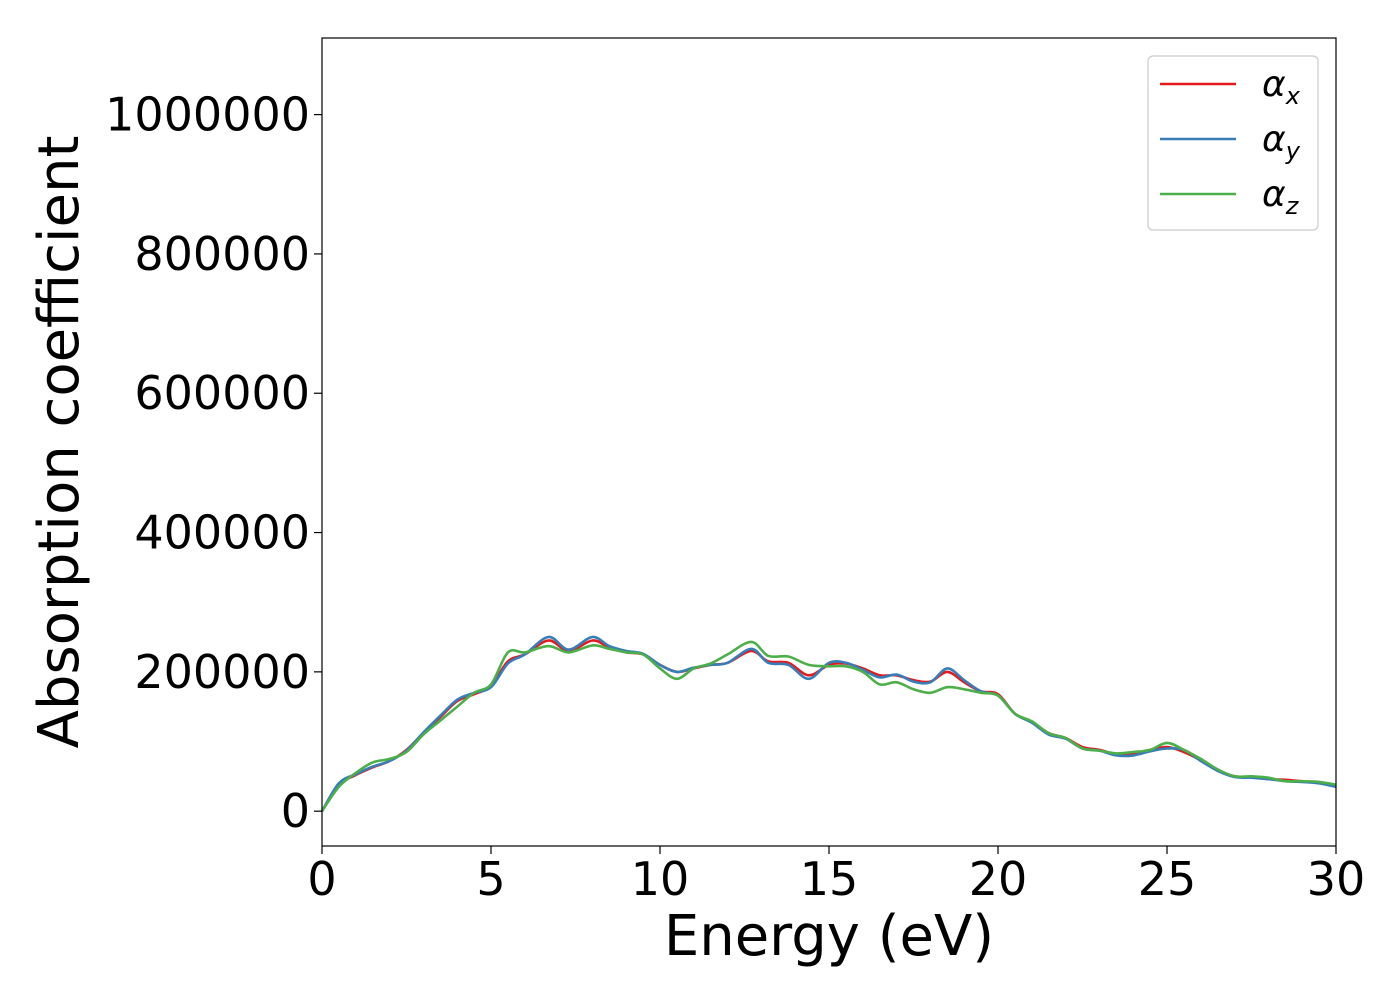  I want to click on legend-box, so click(1233, 143).